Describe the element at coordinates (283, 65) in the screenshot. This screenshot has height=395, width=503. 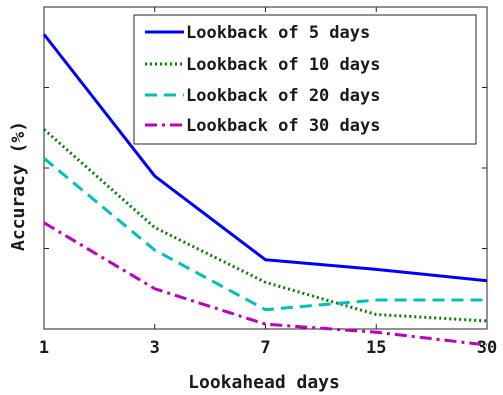
I see `legend-label: Lookback of 10 days` at that location.